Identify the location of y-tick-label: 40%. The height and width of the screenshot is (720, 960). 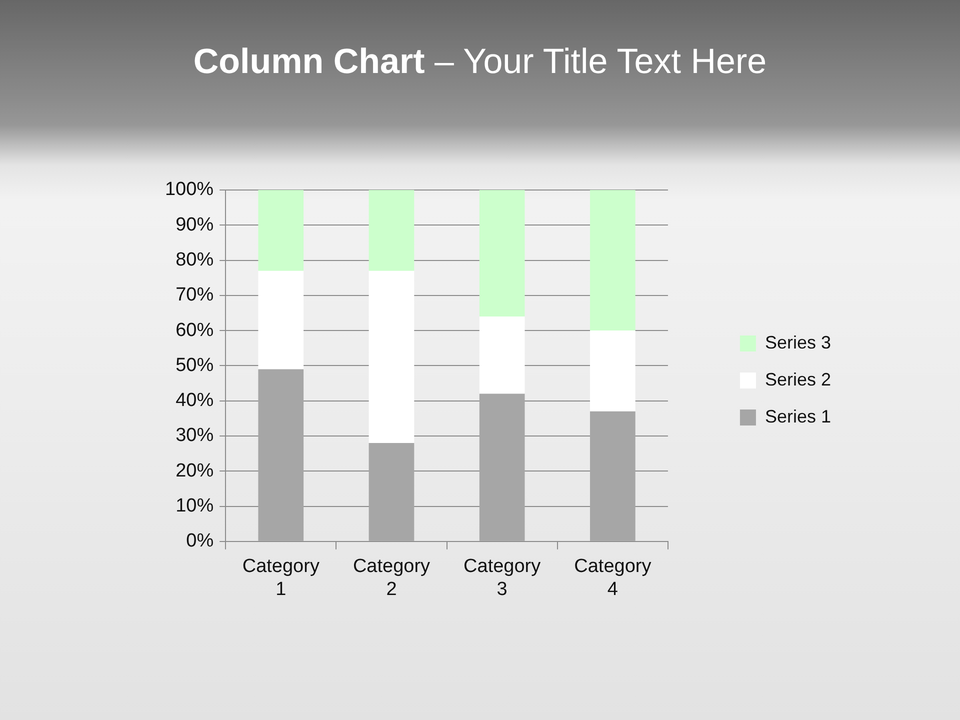
(195, 401).